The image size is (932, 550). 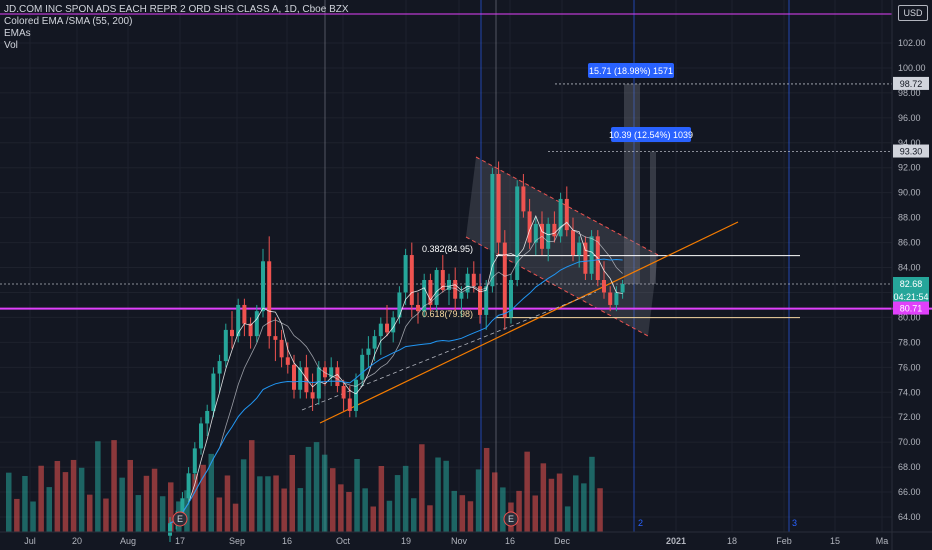 I want to click on price-label-support: 80.71, so click(x=911, y=309).